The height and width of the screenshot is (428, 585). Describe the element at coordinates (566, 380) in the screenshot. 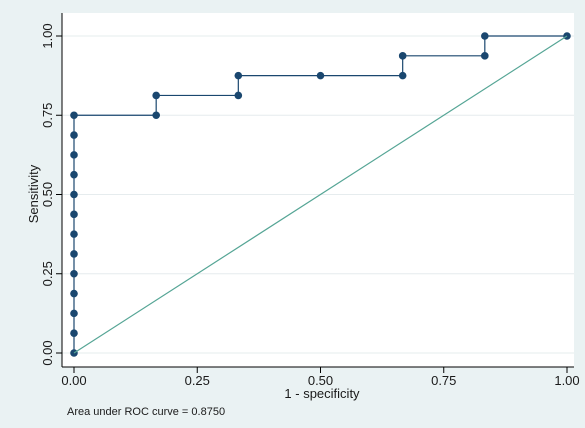

I see `x-tick-label-4: 1.00` at that location.